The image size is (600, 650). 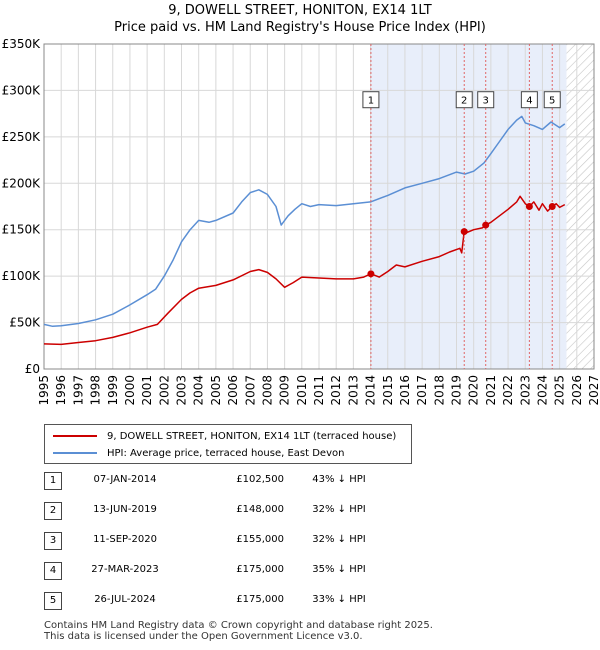 I want to click on sale-date: 11-SEP-2020, so click(x=125, y=539).